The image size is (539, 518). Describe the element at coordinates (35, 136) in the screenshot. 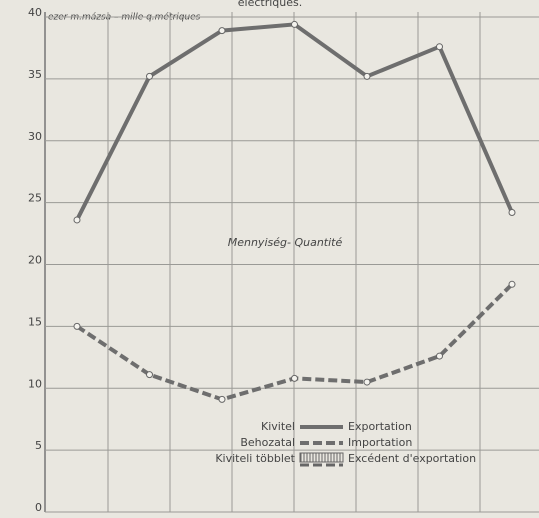

I see `y-tick-label: 30` at that location.